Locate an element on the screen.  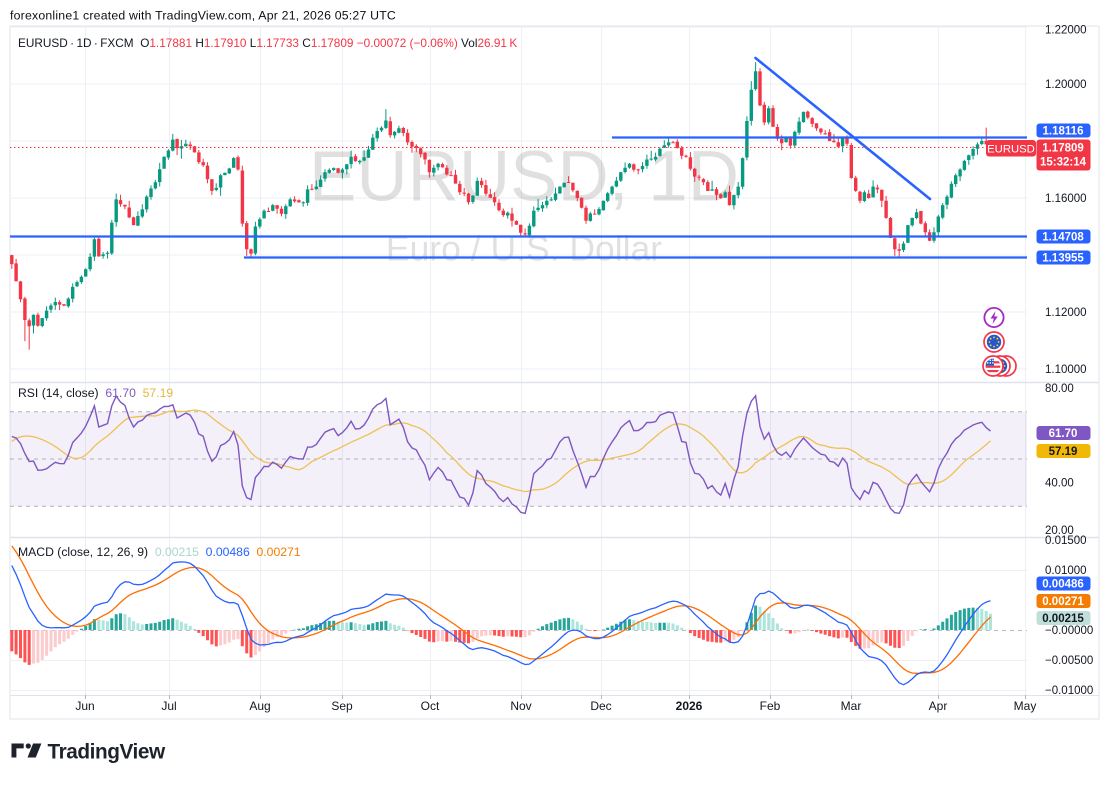
svg-text: 0.00486 is located at coordinates (1063, 585).